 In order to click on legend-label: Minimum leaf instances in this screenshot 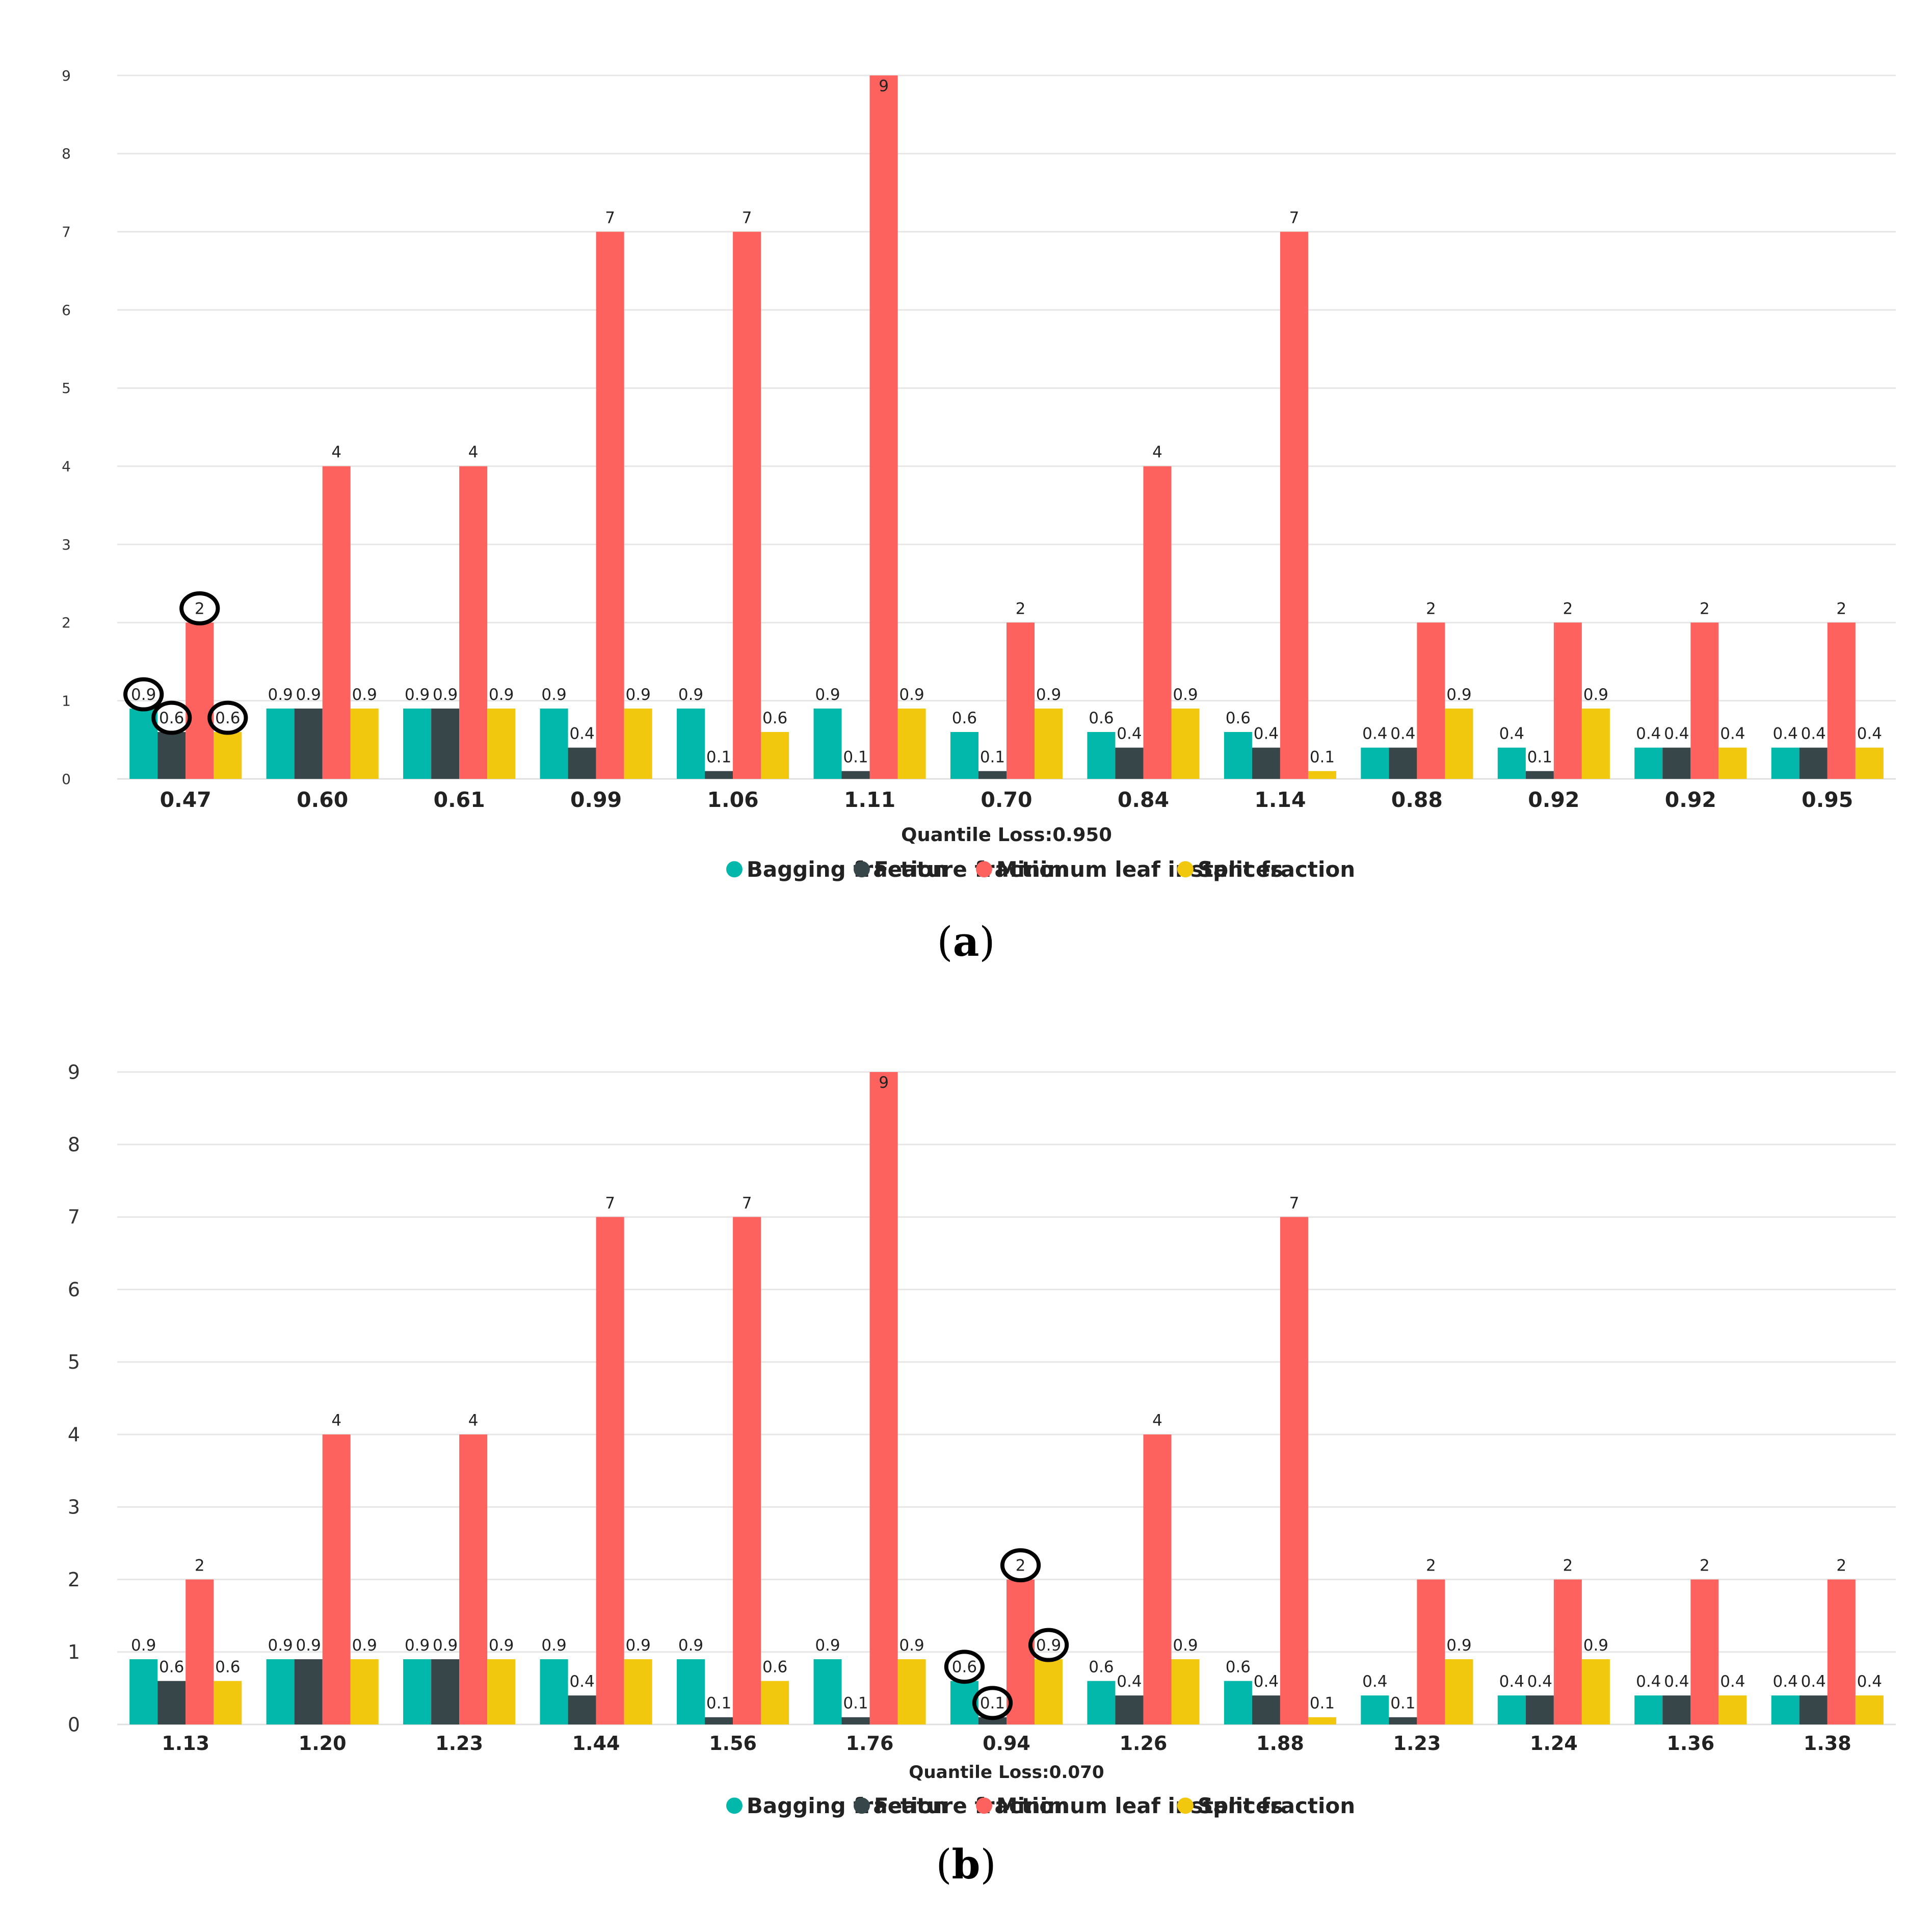, I will do `click(1139, 869)`.